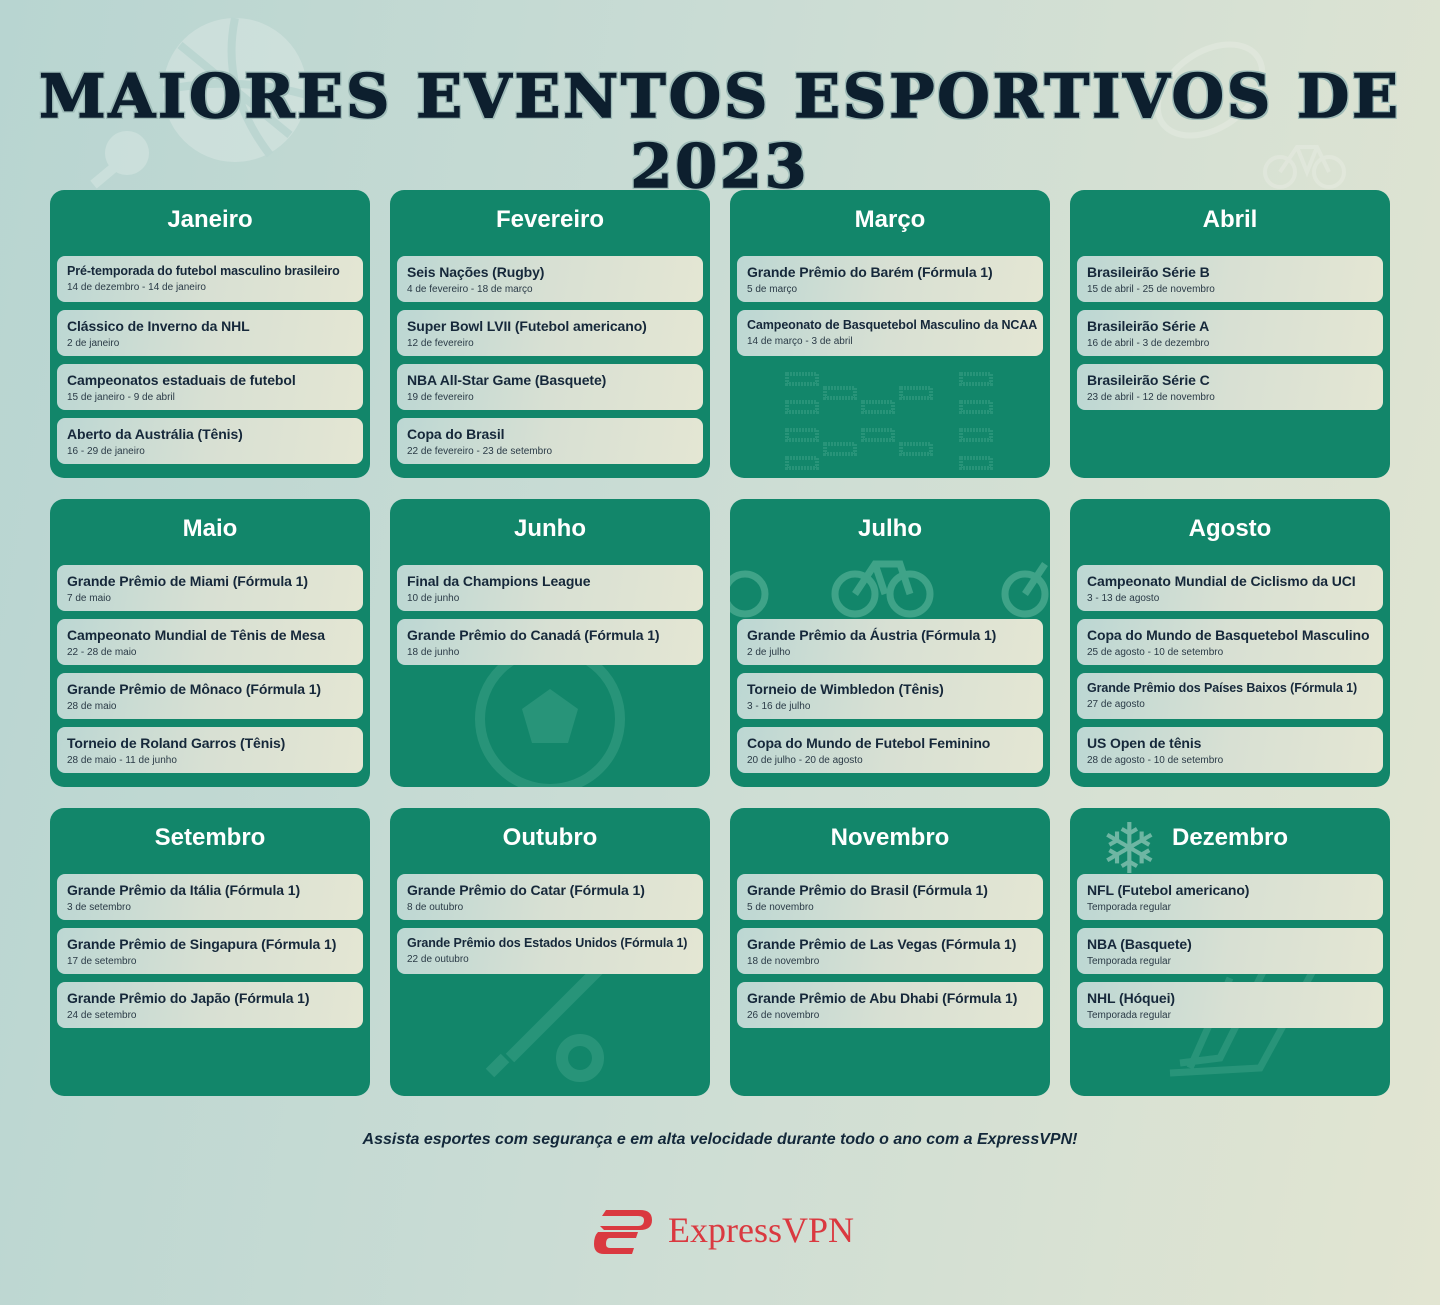 The image size is (1440, 1305). I want to click on event-item: Final da Champions League 10 de junho, so click(550, 588).